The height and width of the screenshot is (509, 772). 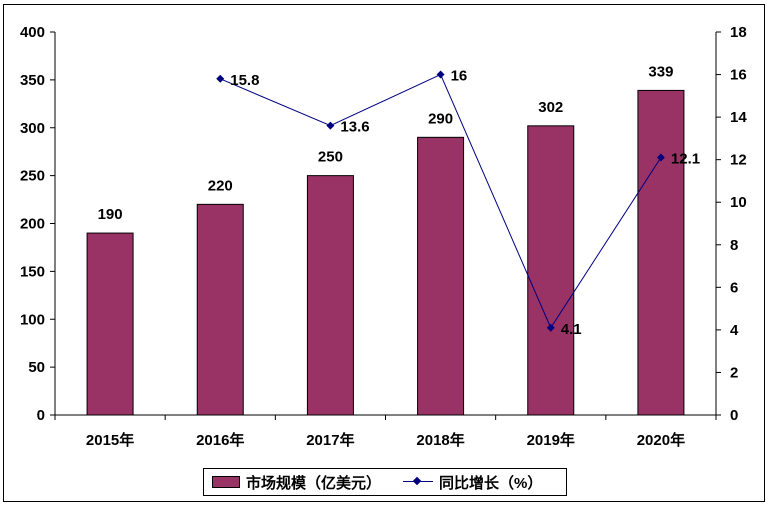 I want to click on y-left-tick-label: 350, so click(x=32, y=80).